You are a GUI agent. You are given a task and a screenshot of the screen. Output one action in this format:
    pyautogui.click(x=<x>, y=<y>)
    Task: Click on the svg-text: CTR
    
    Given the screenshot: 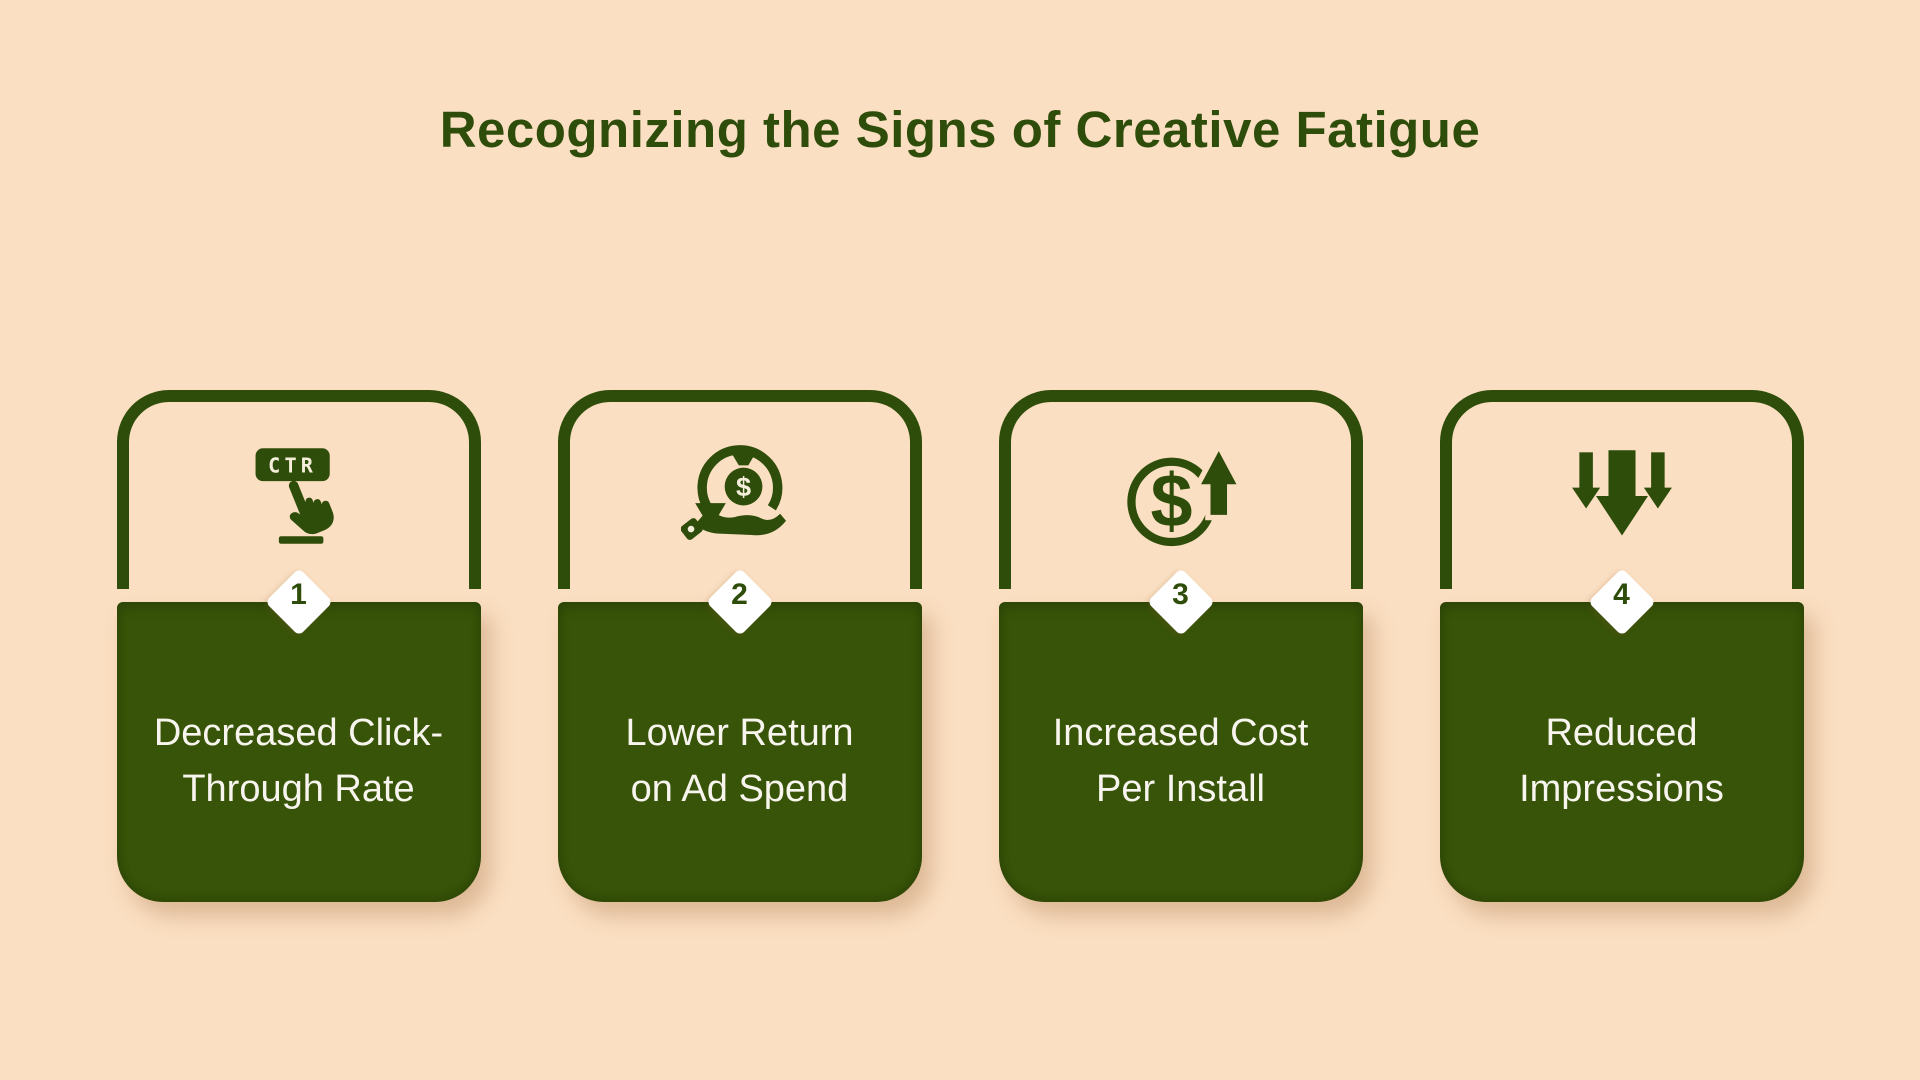 What is the action you would take?
    pyautogui.click(x=292, y=465)
    